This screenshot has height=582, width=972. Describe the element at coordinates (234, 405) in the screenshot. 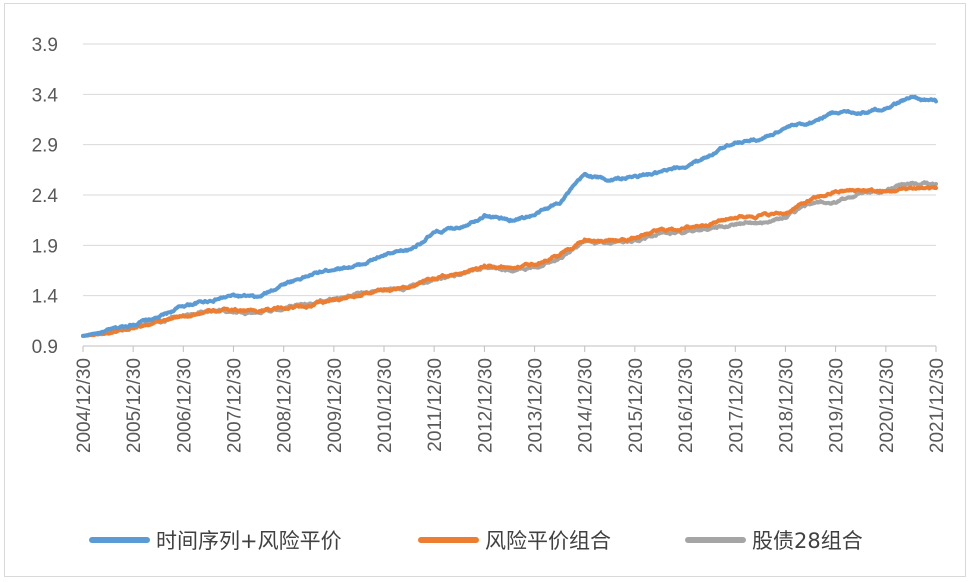

I see `x-tick-label: 2007/12/30` at that location.